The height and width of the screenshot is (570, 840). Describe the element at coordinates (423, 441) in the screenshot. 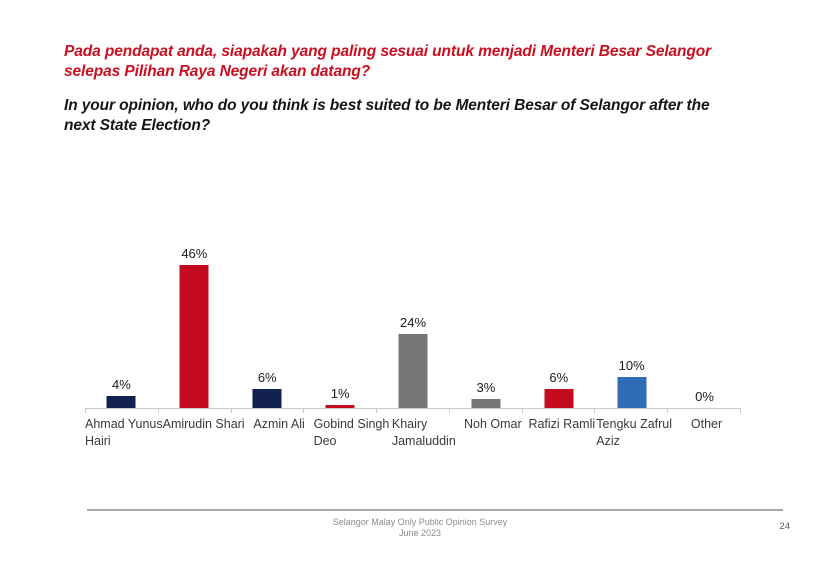

I see `category-label-line: Jamaluddin` at that location.